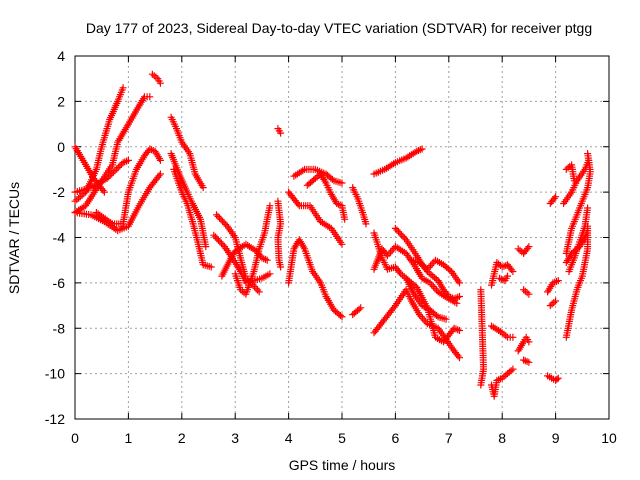 This screenshot has width=640, height=480. Describe the element at coordinates (59, 192) in the screenshot. I see `y-tick-label: -2` at that location.